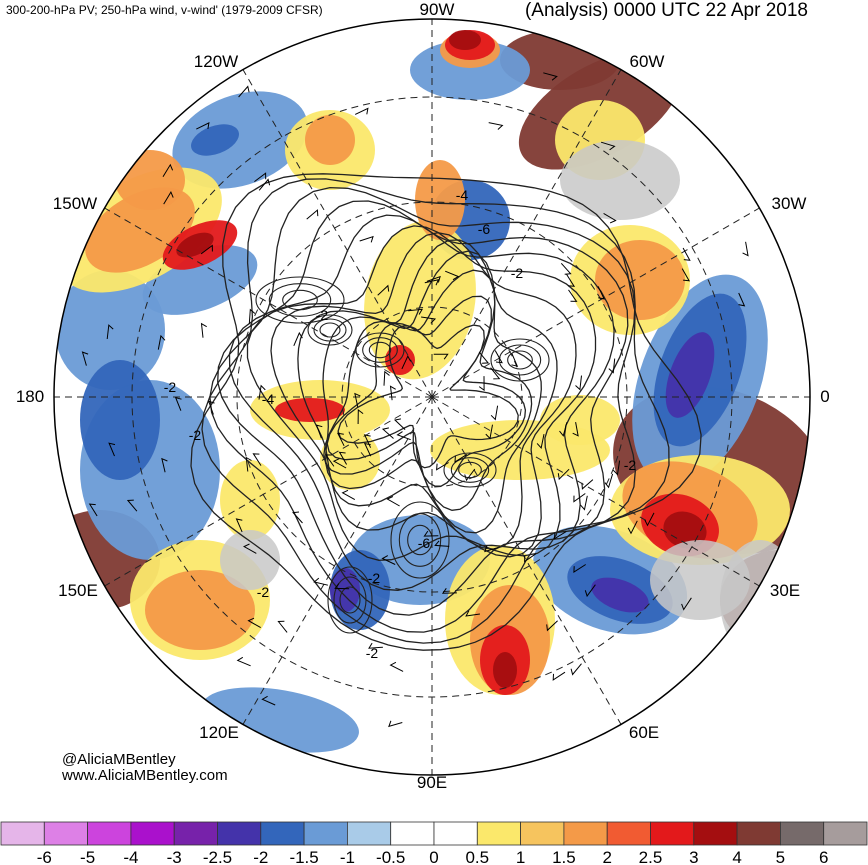 This screenshot has width=868, height=865. What do you see at coordinates (119, 759) in the screenshot?
I see `credit-handle: @AliciaMBentley` at bounding box center [119, 759].